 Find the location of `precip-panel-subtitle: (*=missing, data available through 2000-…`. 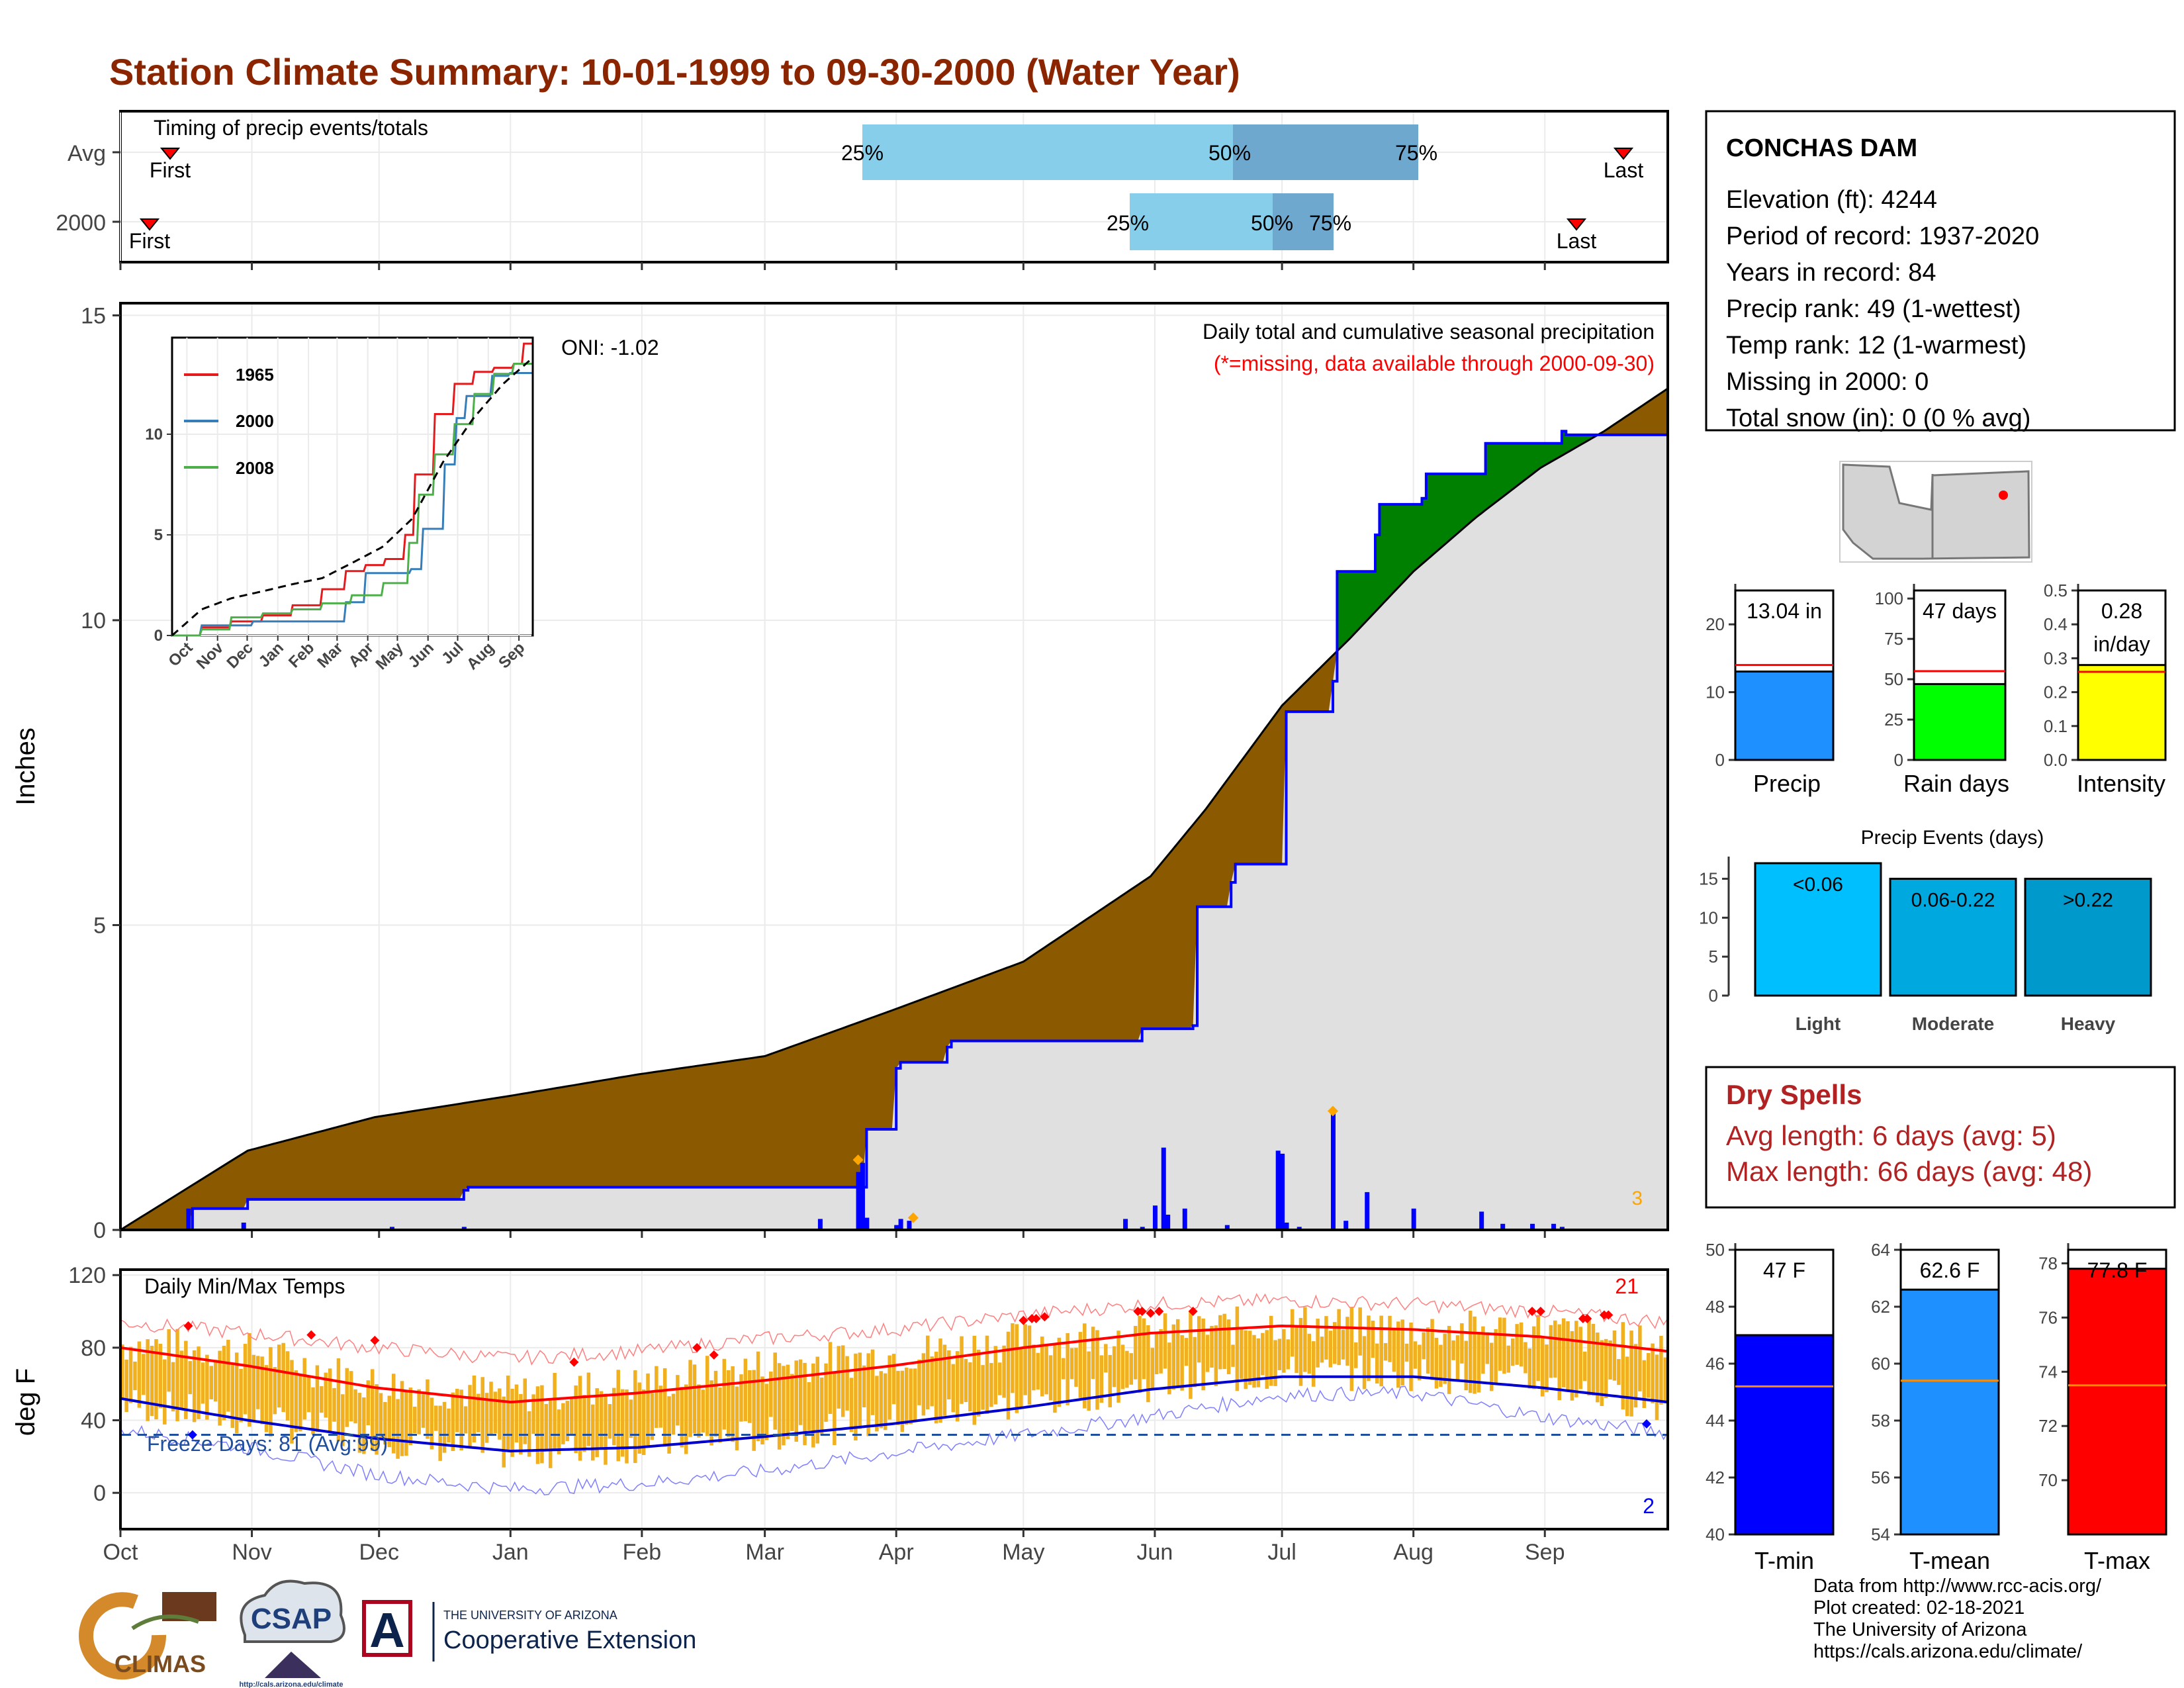

precip-panel-subtitle: (*=missing, data available through 2000-… is located at coordinates (1434, 363).